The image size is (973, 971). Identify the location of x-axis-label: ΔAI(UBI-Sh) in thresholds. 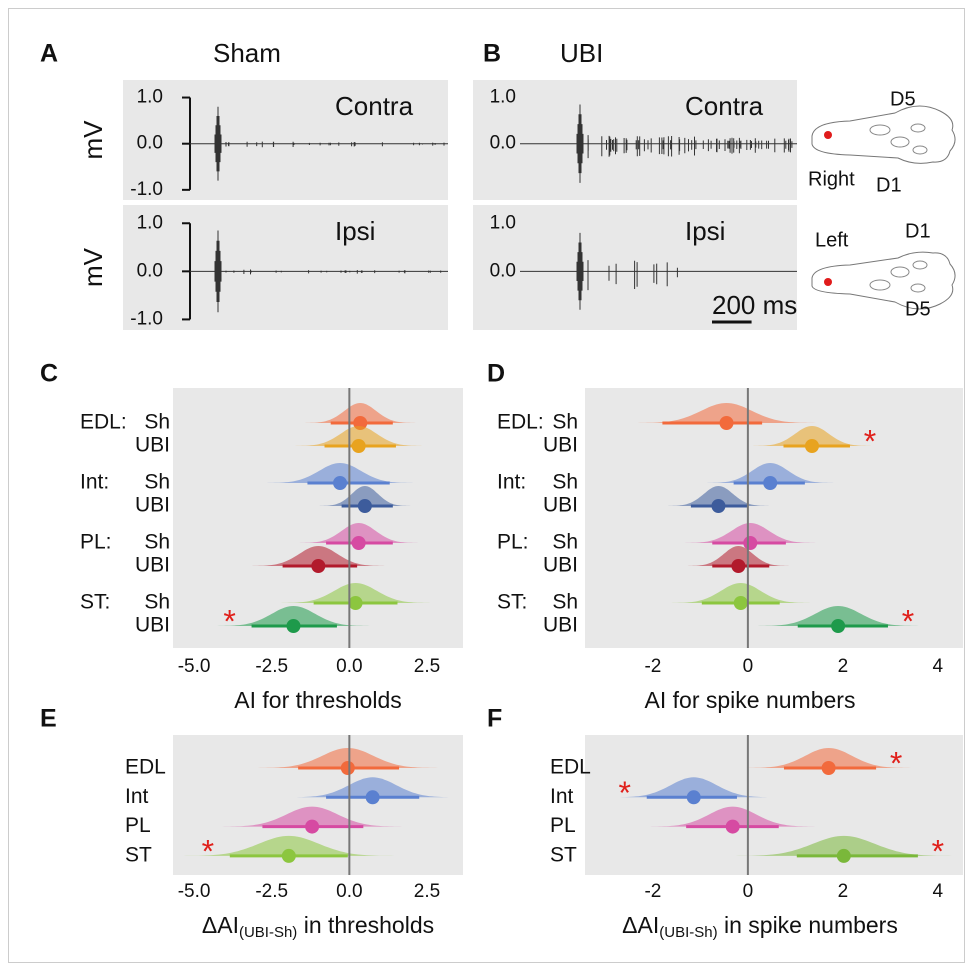
(318, 926).